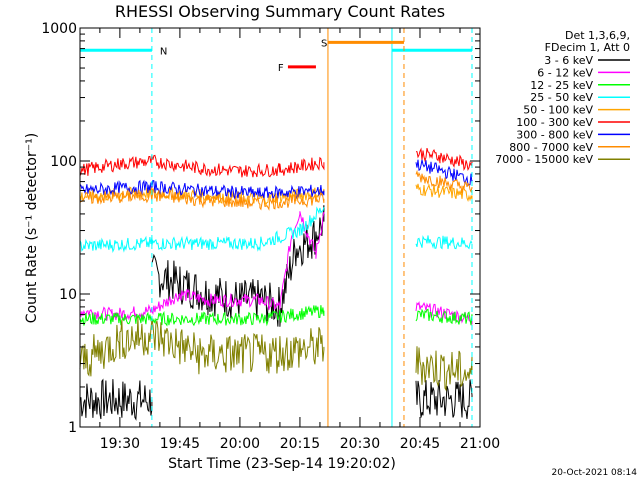  I want to click on y-tick-label: 1, so click(72, 428).